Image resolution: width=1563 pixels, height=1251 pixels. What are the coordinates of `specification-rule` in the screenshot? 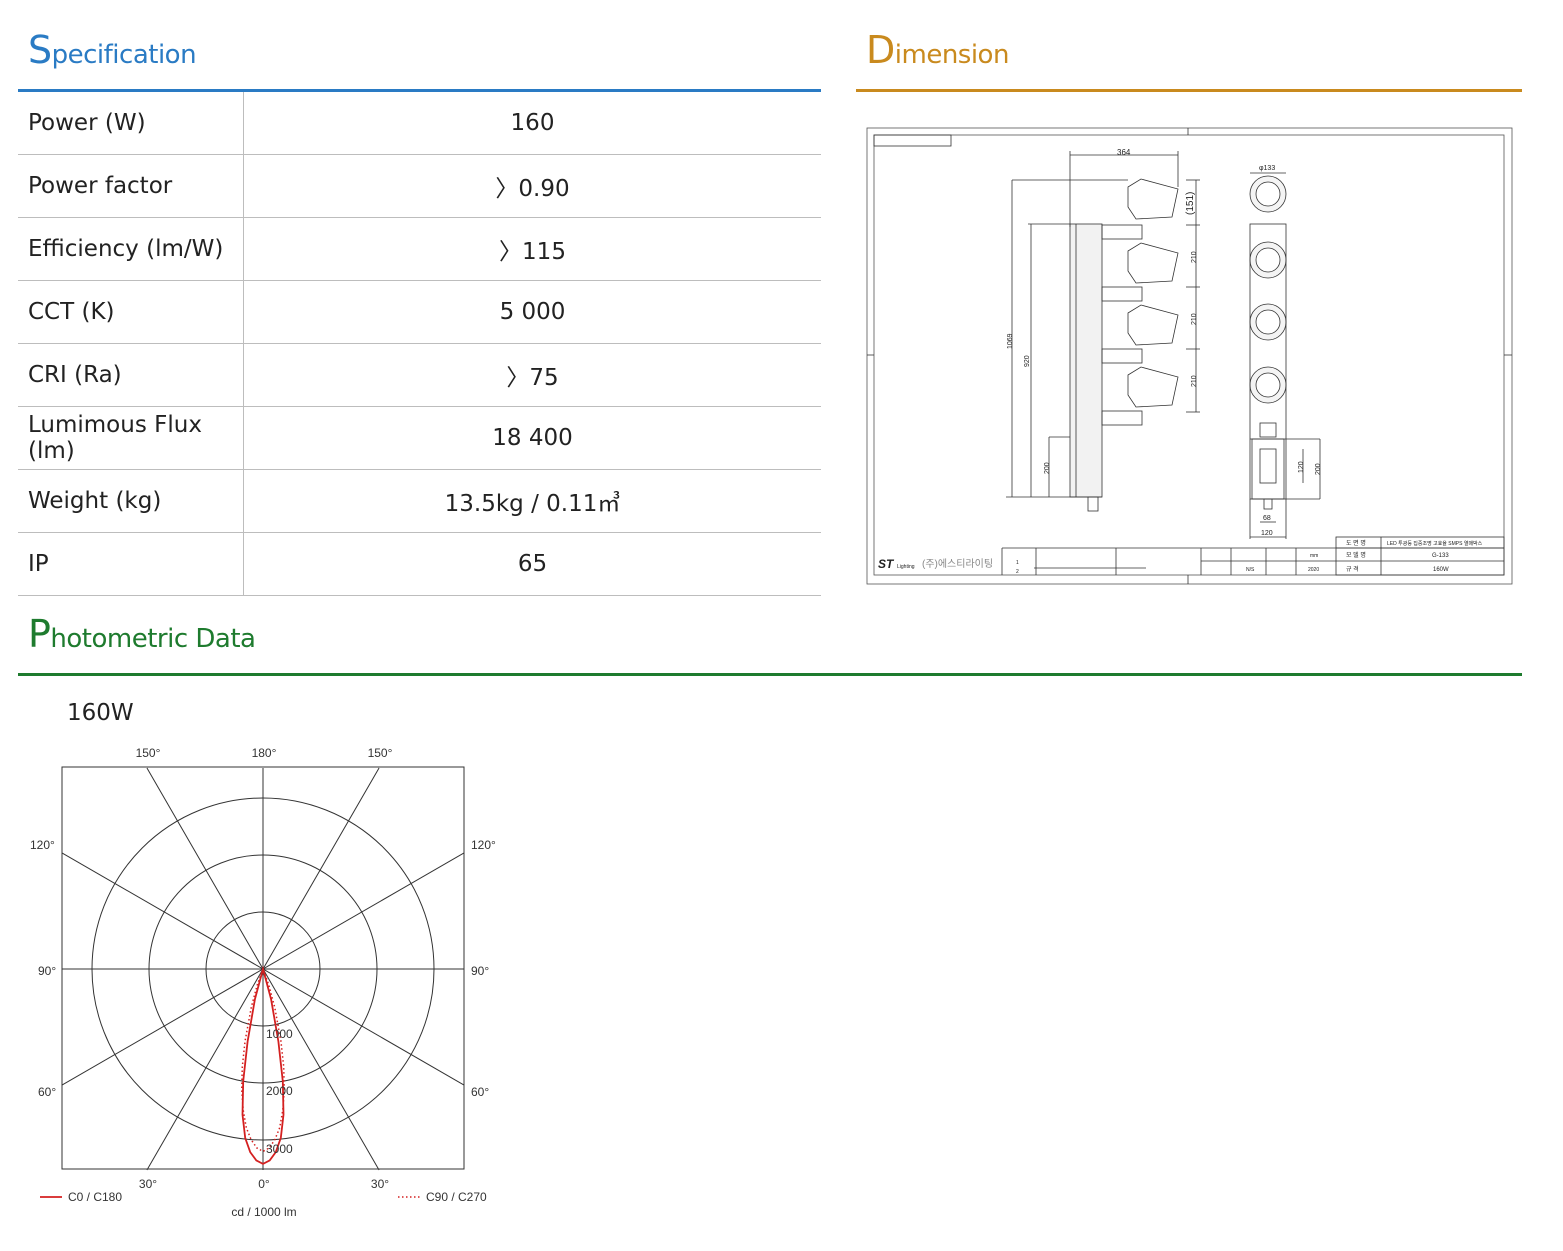 It's located at (419, 90).